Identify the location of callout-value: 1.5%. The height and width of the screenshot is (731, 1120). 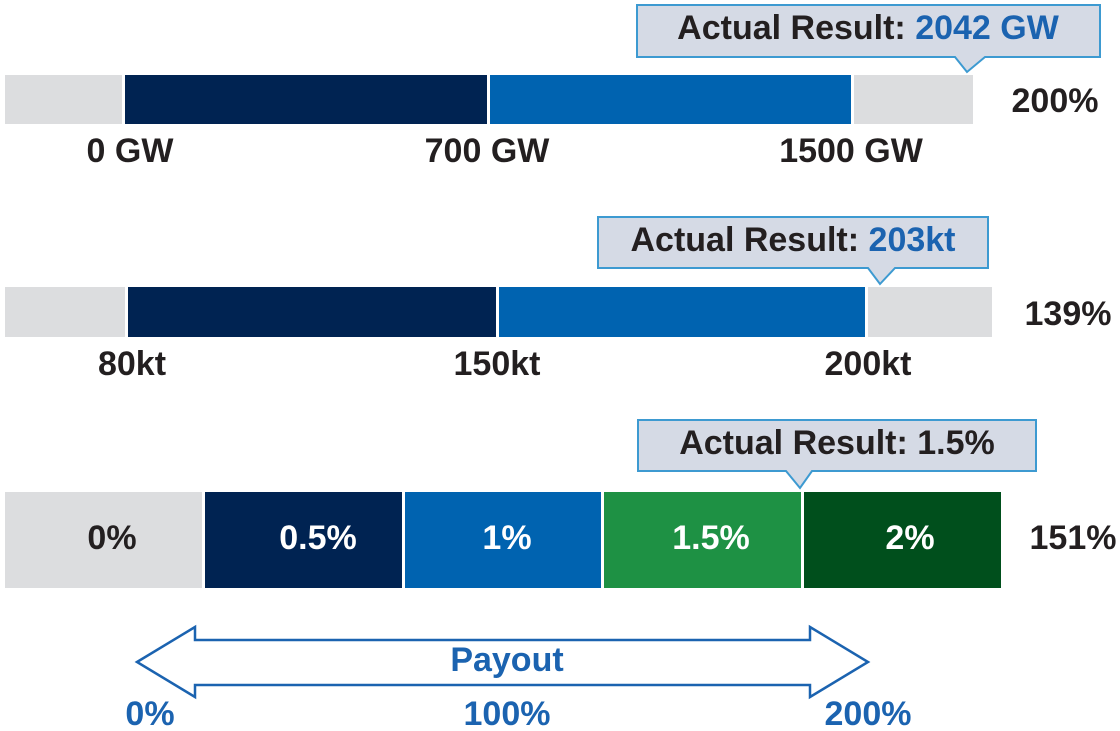
(956, 443).